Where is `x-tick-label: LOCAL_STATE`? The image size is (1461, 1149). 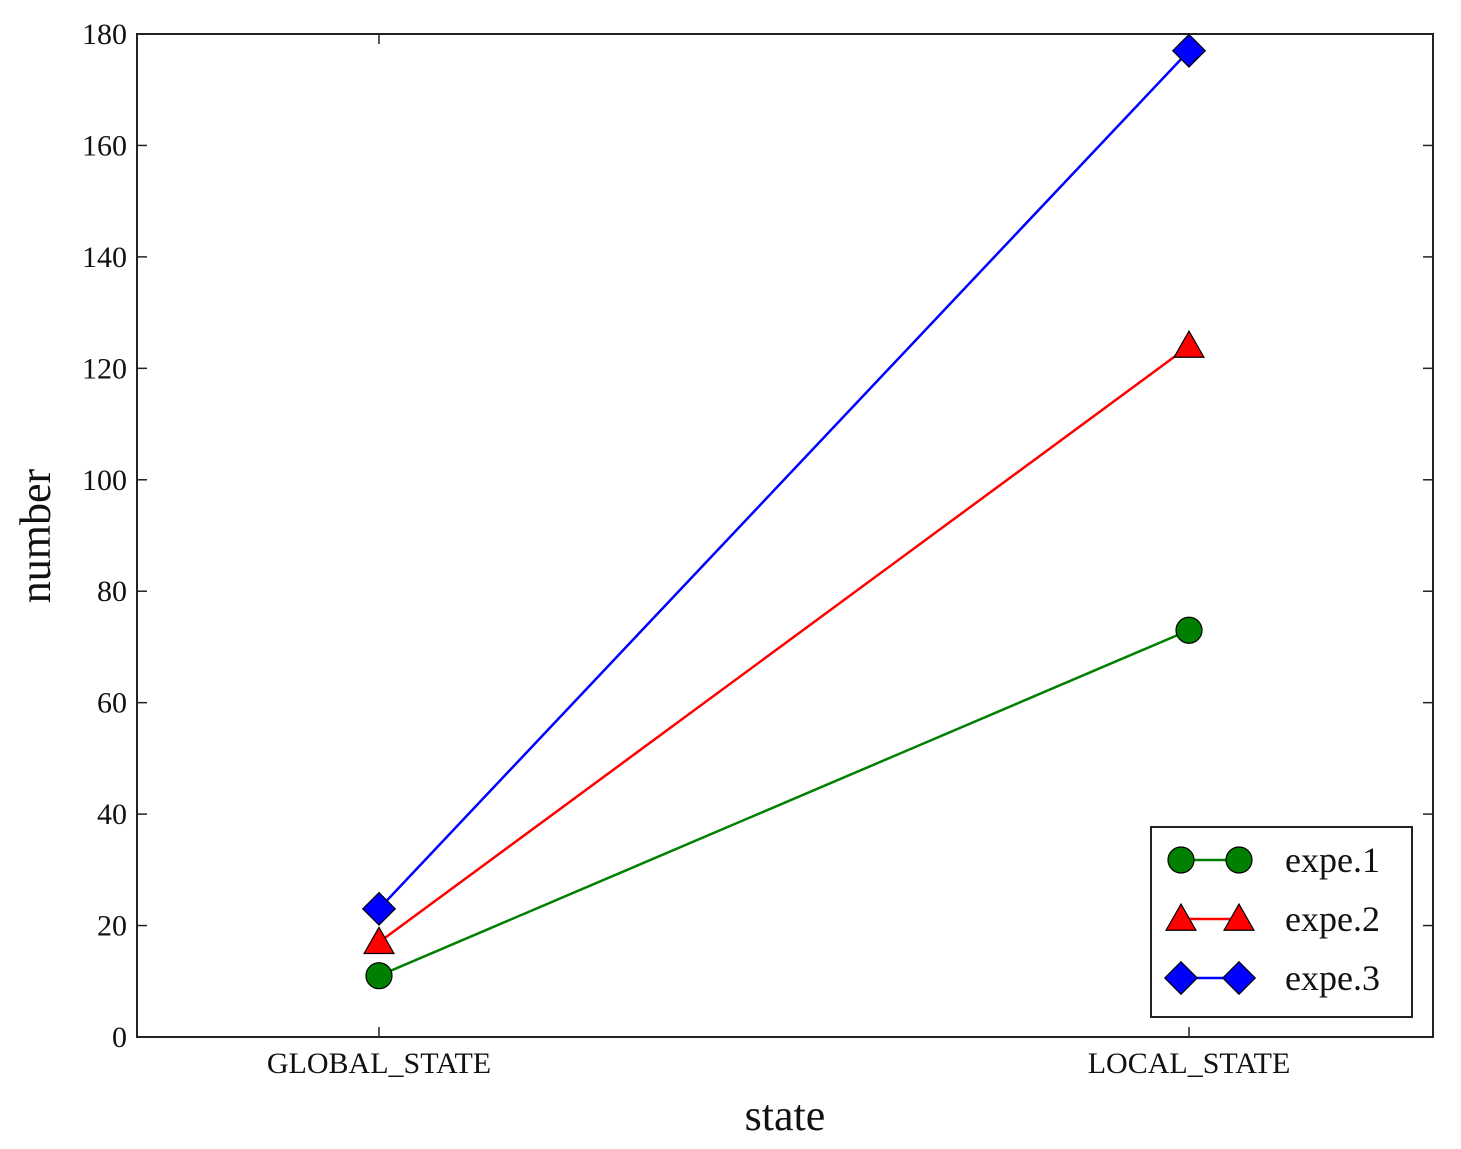
x-tick-label: LOCAL_STATE is located at coordinates (1189, 1063).